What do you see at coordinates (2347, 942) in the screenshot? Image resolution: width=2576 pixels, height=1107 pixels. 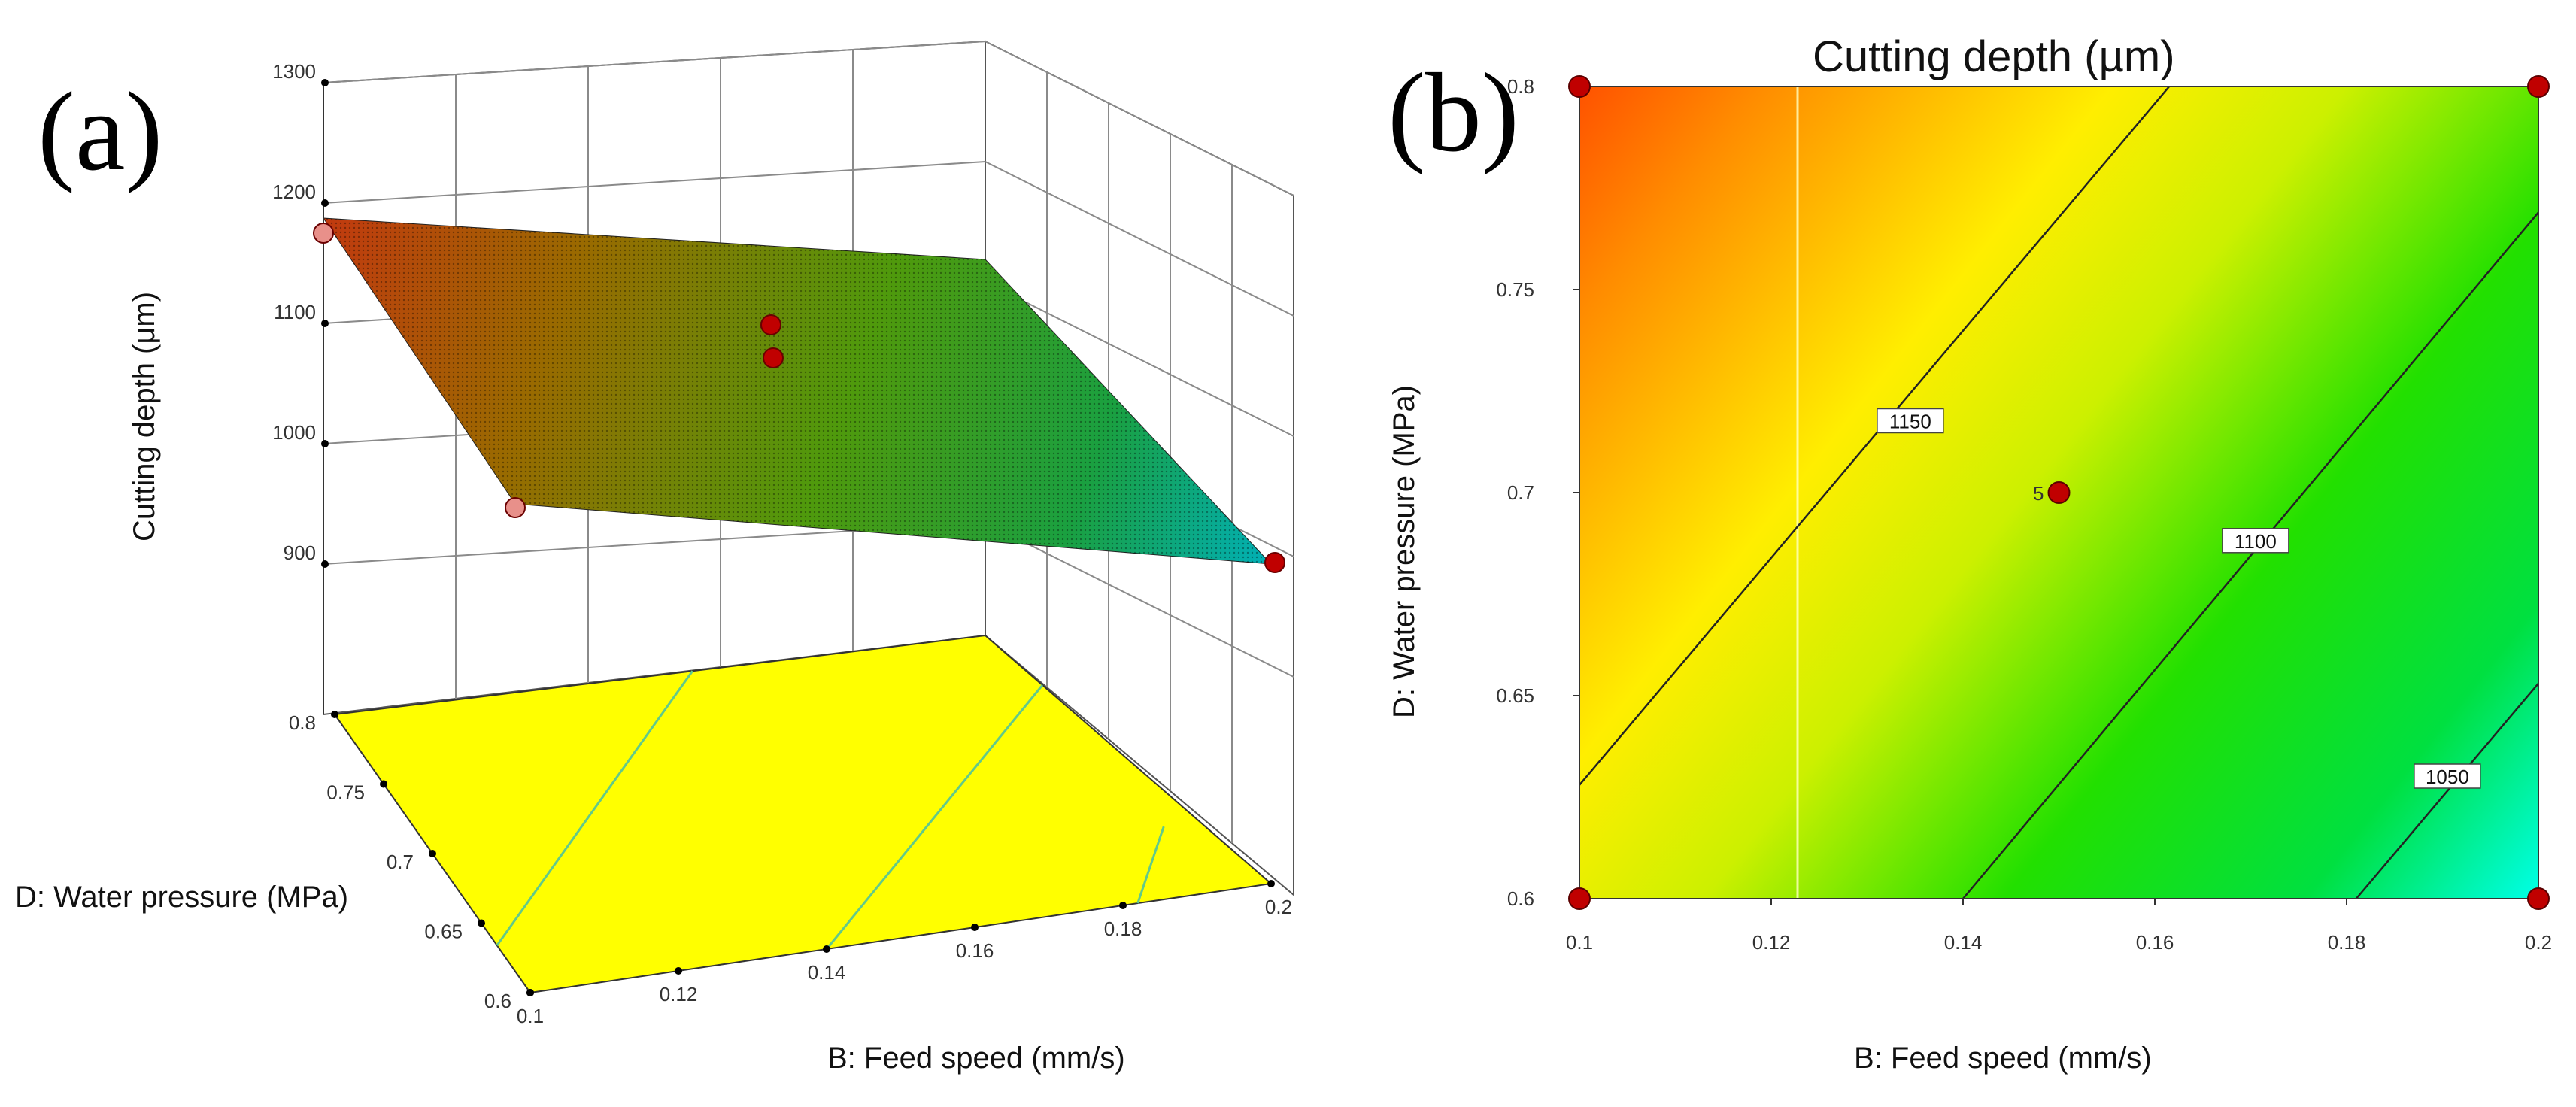 I see `x-tick-label-b-0.18: 0.18` at bounding box center [2347, 942].